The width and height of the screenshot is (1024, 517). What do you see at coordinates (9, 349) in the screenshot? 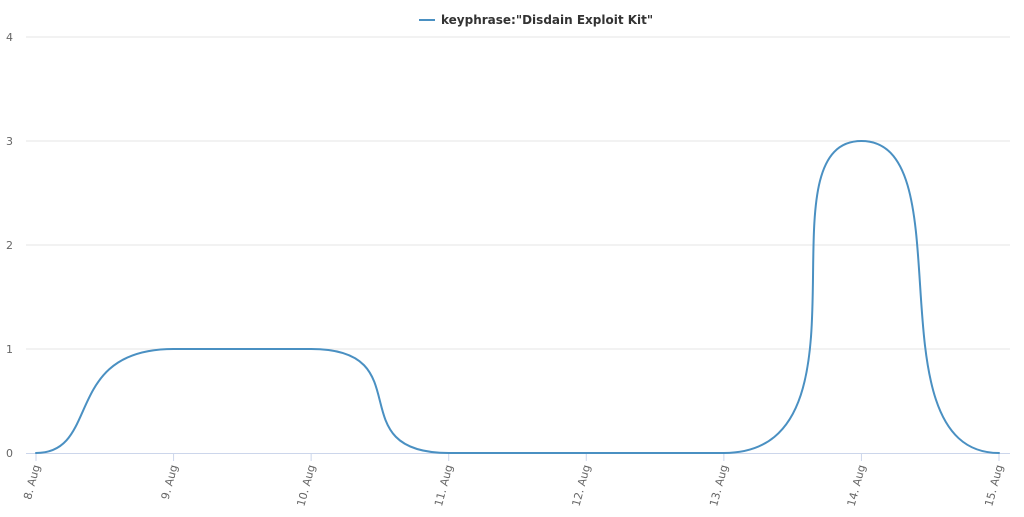
I see `y-tick-label: 1` at bounding box center [9, 349].